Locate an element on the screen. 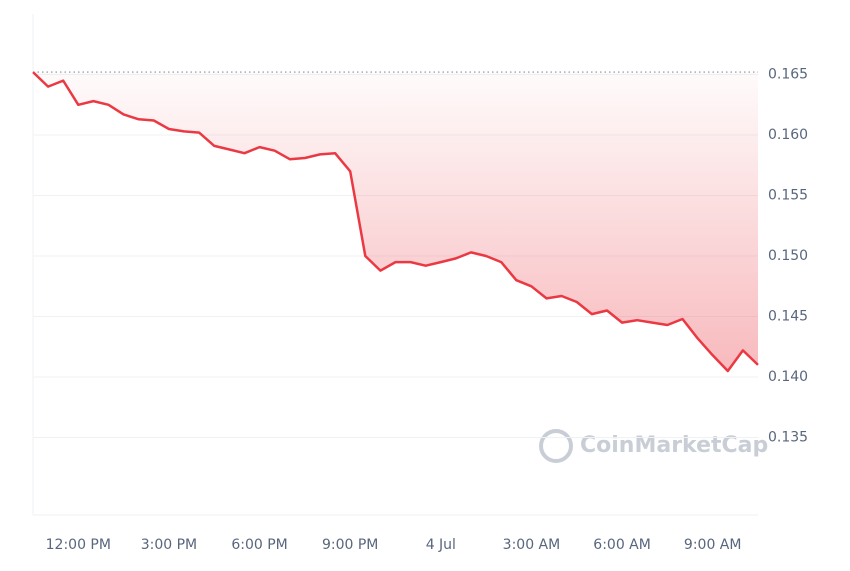 This screenshot has width=850, height=571. y-tick-label: 0.160 is located at coordinates (788, 135).